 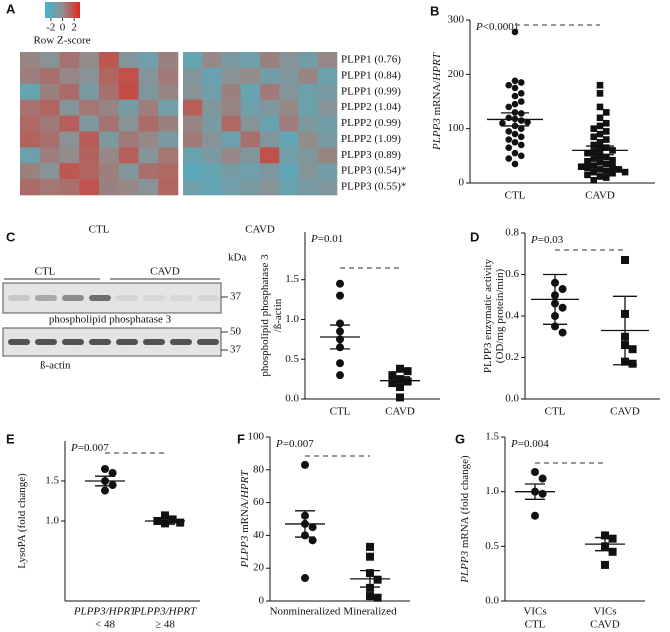 What do you see at coordinates (371, 123) in the screenshot?
I see `row-label: PLPP2 (0.99)` at bounding box center [371, 123].